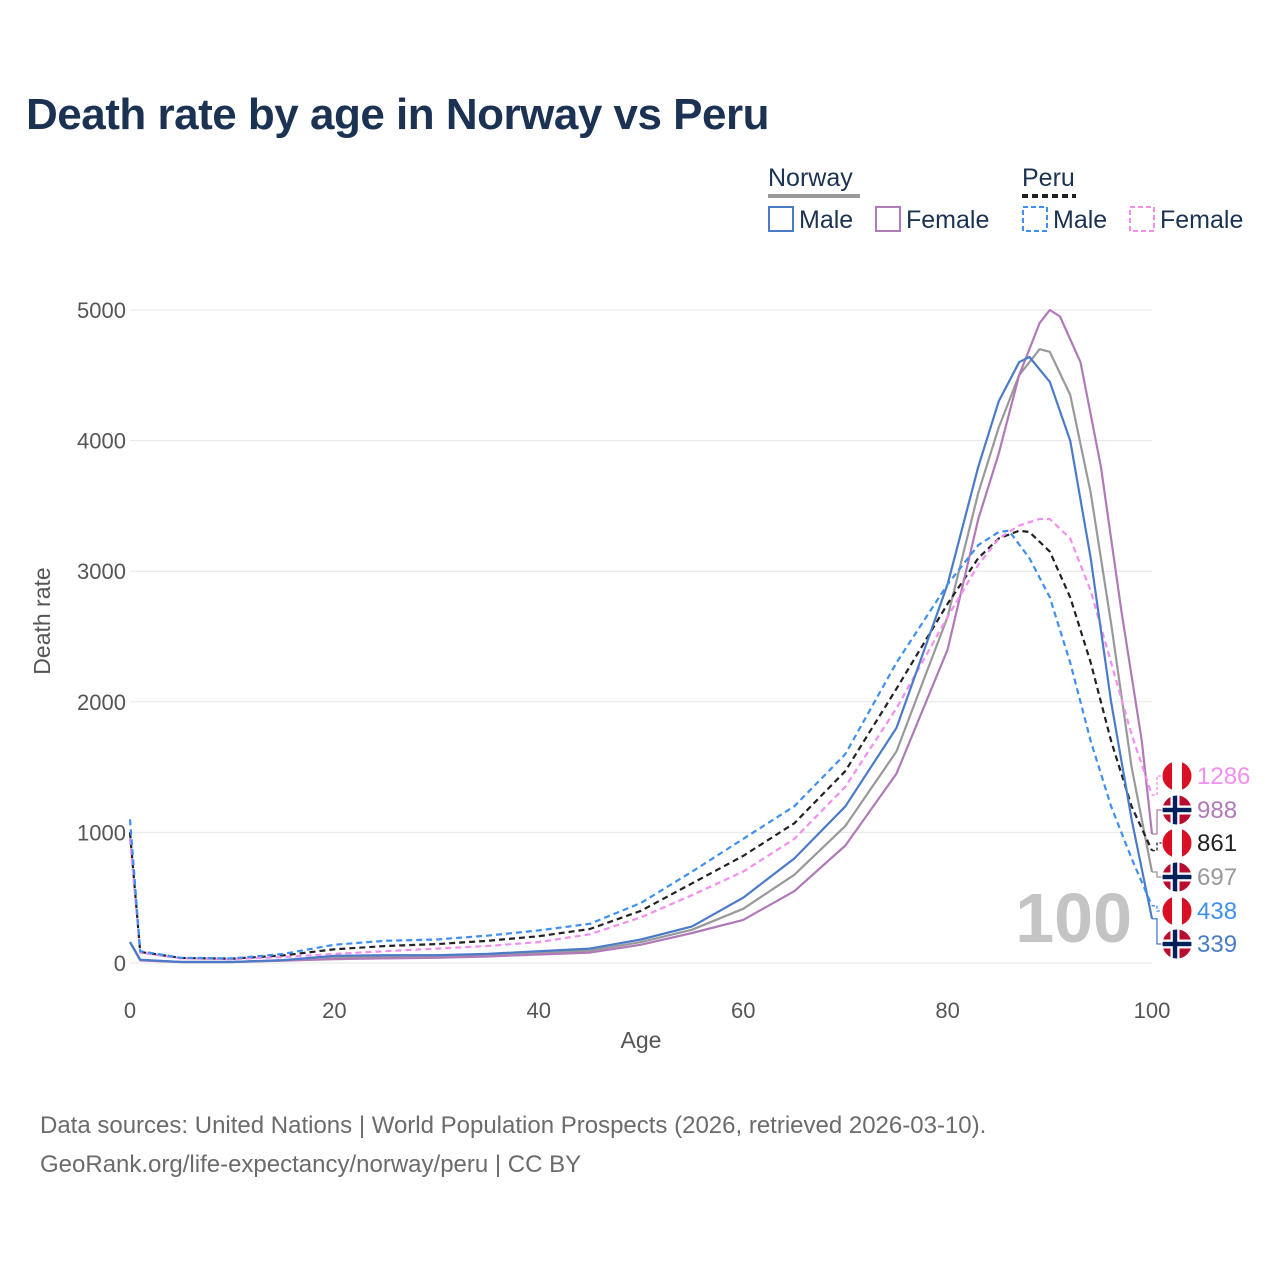 Image resolution: width=1280 pixels, height=1280 pixels. What do you see at coordinates (130, 1010) in the screenshot?
I see `x-tick-label: 0` at bounding box center [130, 1010].